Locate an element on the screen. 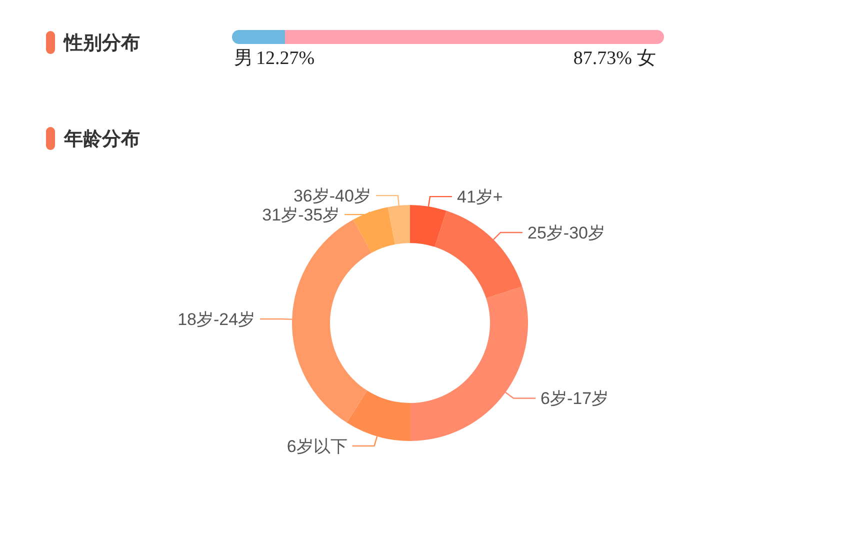 This screenshot has height=539, width=849. slice-label: 41岁+ is located at coordinates (480, 197).